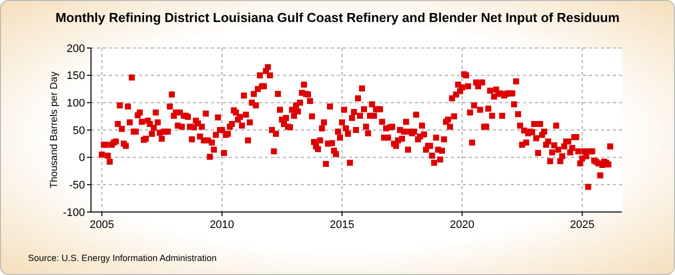 This screenshot has width=675, height=275. Describe the element at coordinates (77, 186) in the screenshot. I see `y-tick-label: -50` at that location.